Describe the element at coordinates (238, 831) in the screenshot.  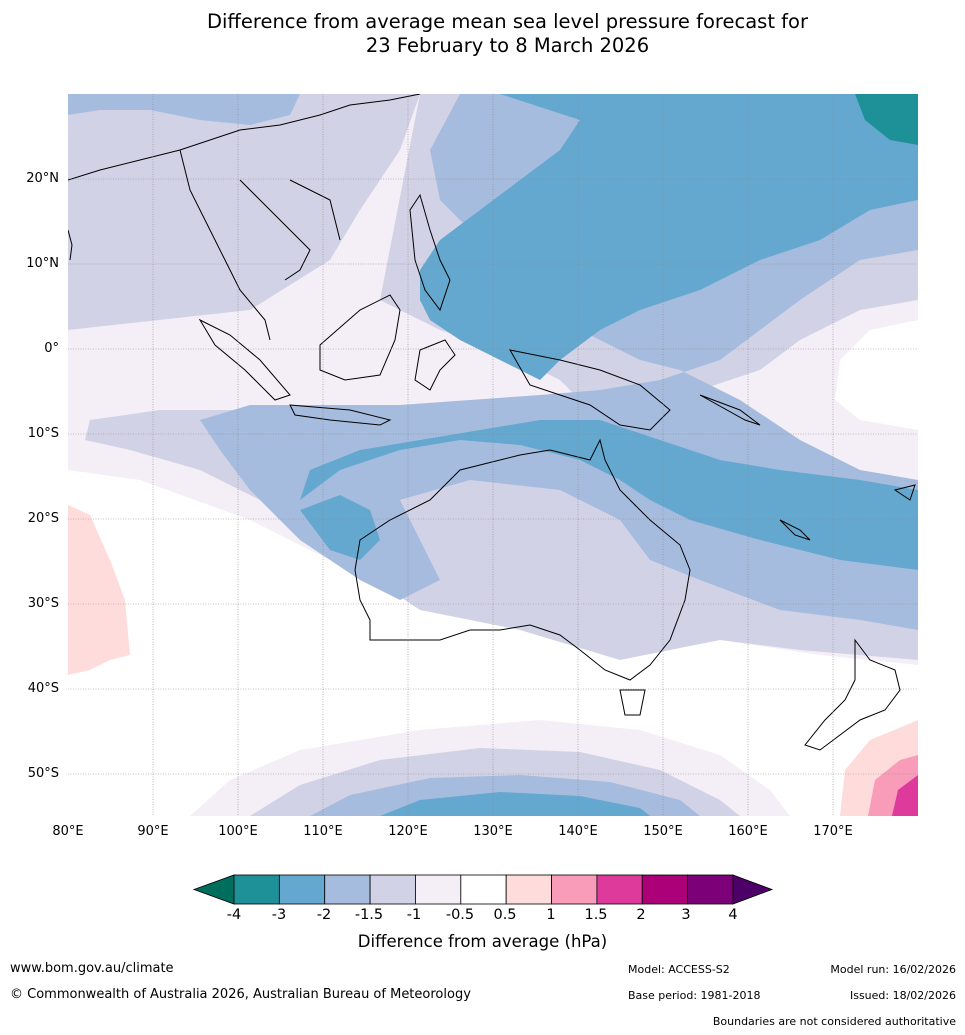
I see `lon-label: 100°E` at that location.